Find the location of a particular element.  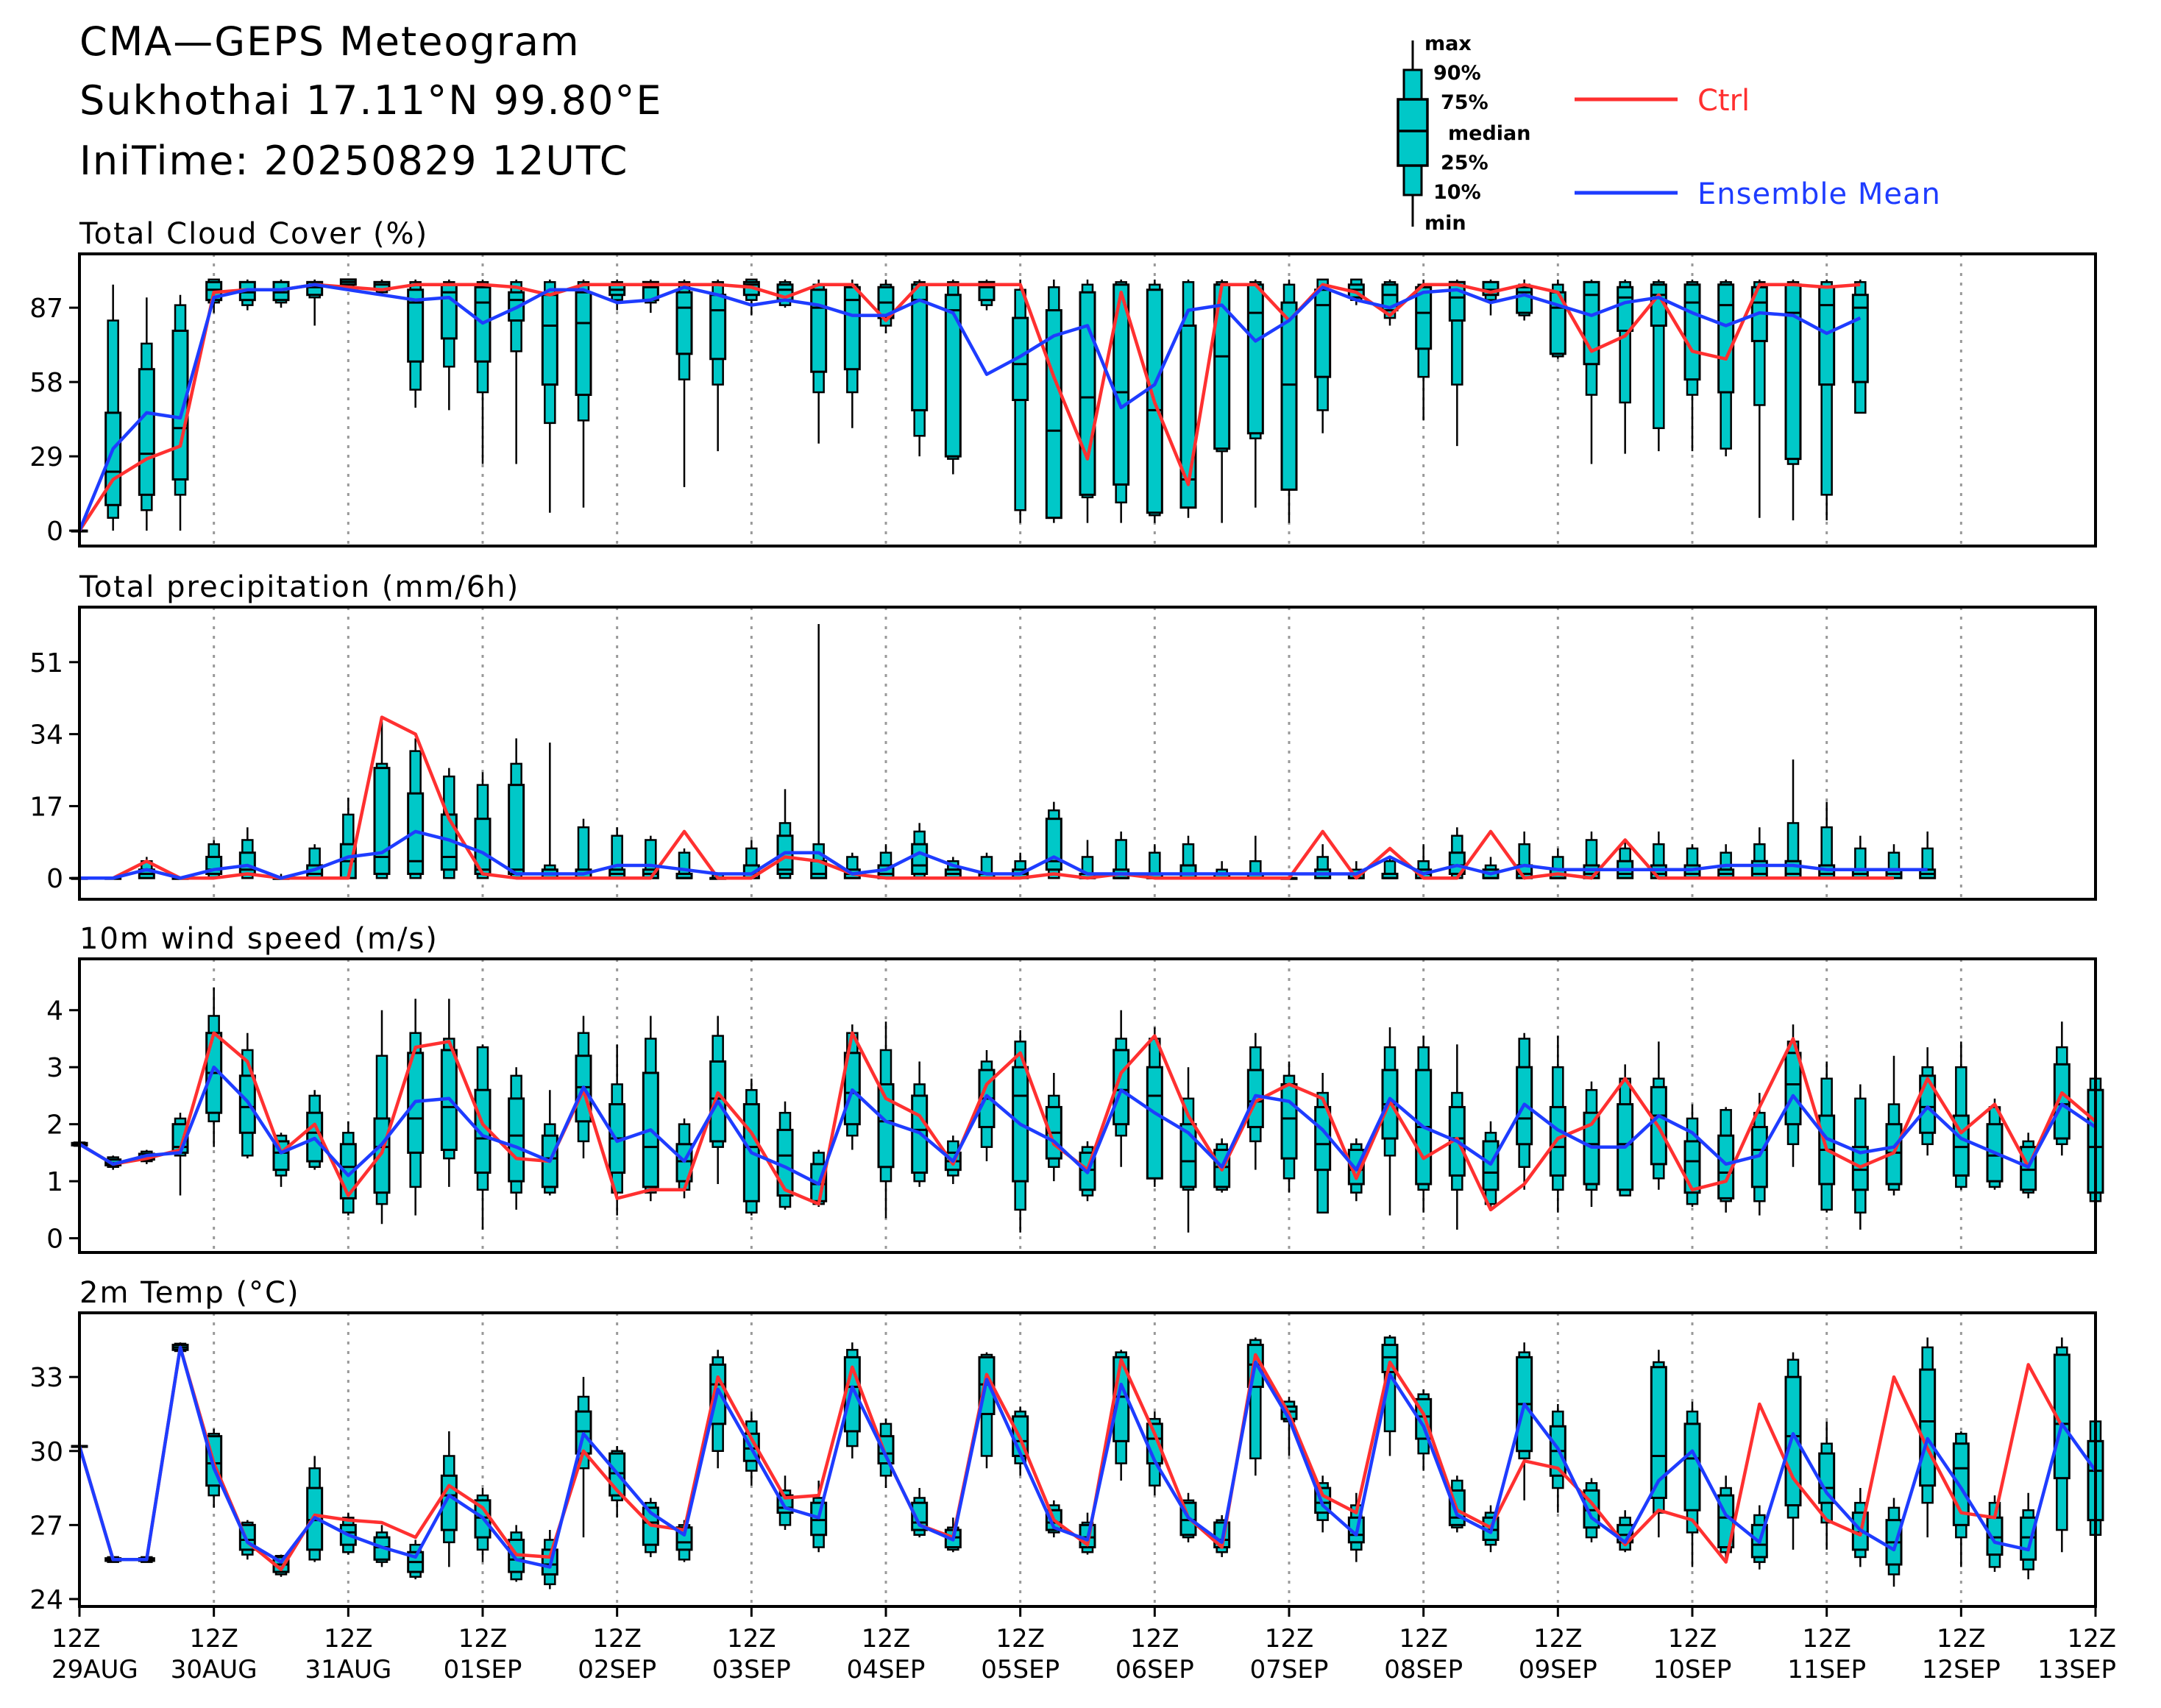

panel-title: 10m wind speed (m/s) is located at coordinates (259, 939).